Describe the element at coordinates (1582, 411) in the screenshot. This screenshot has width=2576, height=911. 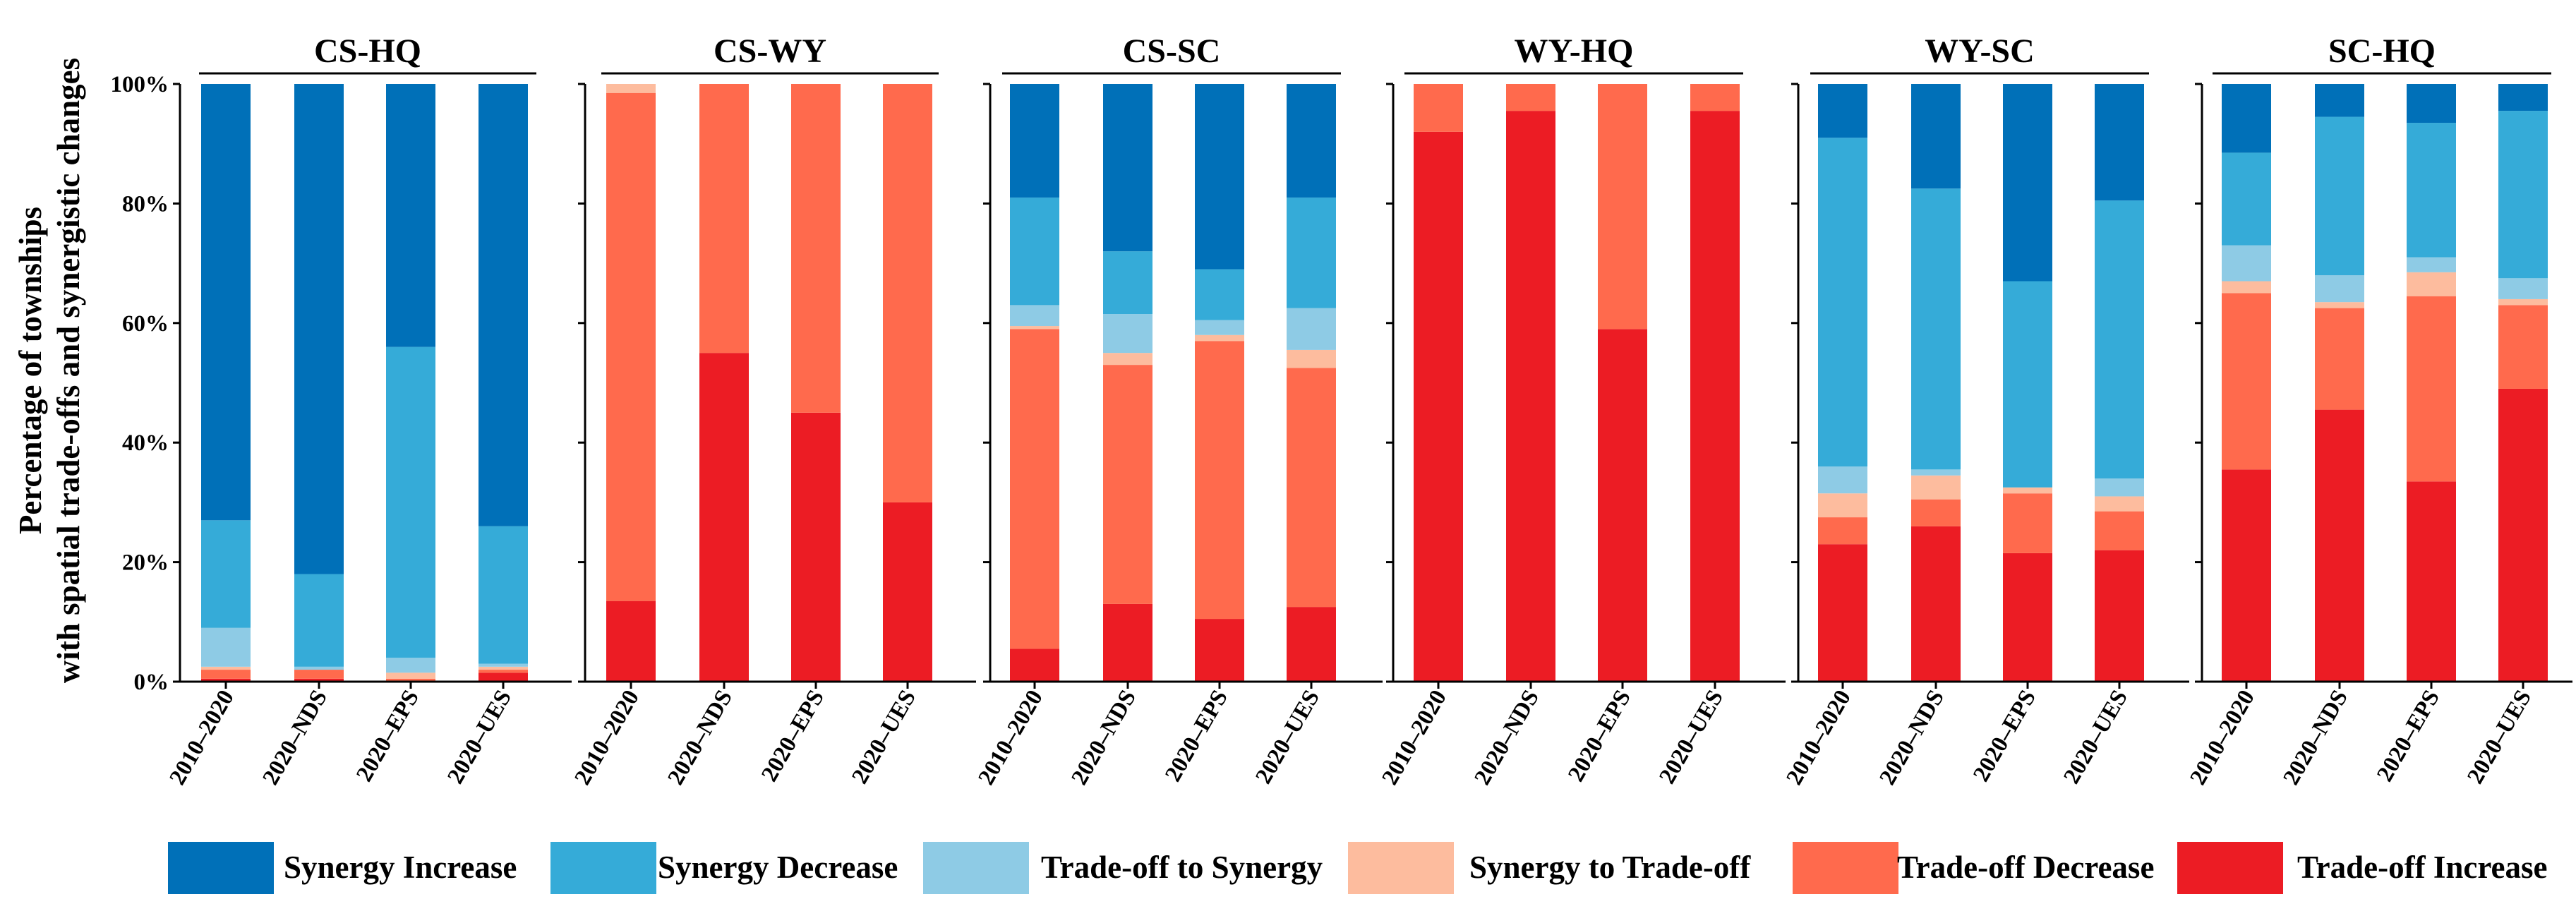
I see `panel-wy-hq: WY-HQ 2010–2020 2020–NDS 2020–EPS 2020–UES` at that location.